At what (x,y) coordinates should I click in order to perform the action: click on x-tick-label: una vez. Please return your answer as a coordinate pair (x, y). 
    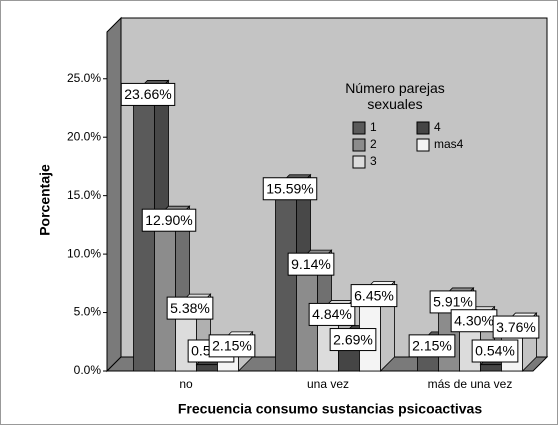
    Looking at the image, I should click on (328, 384).